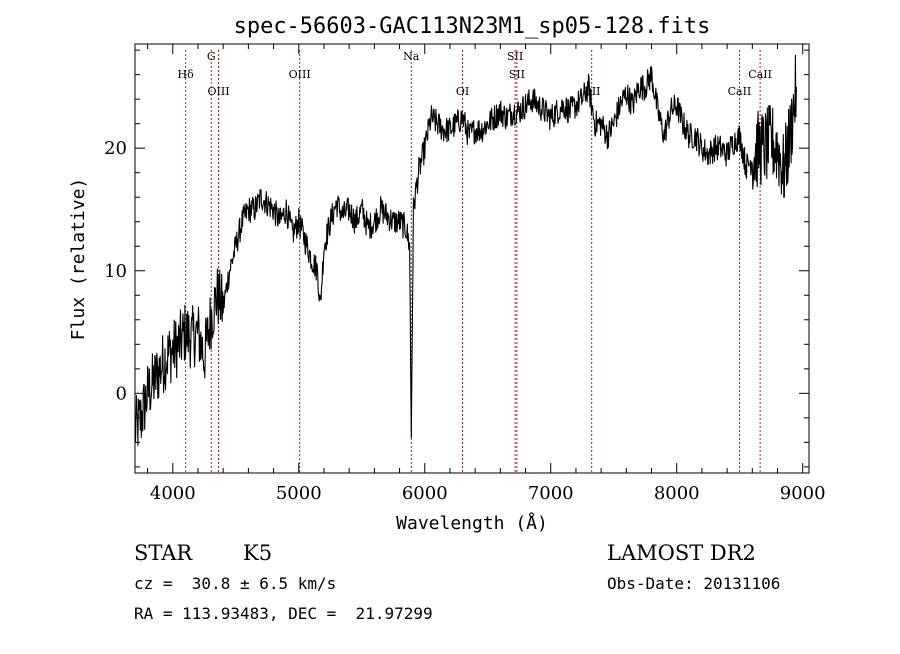 The width and height of the screenshot is (900, 654). I want to click on spectral-line-label: Hδ, so click(186, 74).